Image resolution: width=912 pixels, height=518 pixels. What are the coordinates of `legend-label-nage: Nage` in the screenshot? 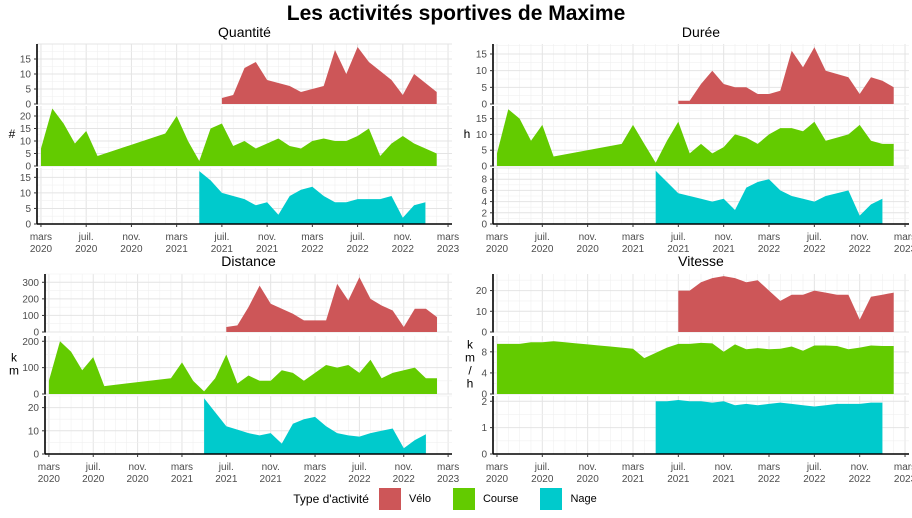 It's located at (583, 499).